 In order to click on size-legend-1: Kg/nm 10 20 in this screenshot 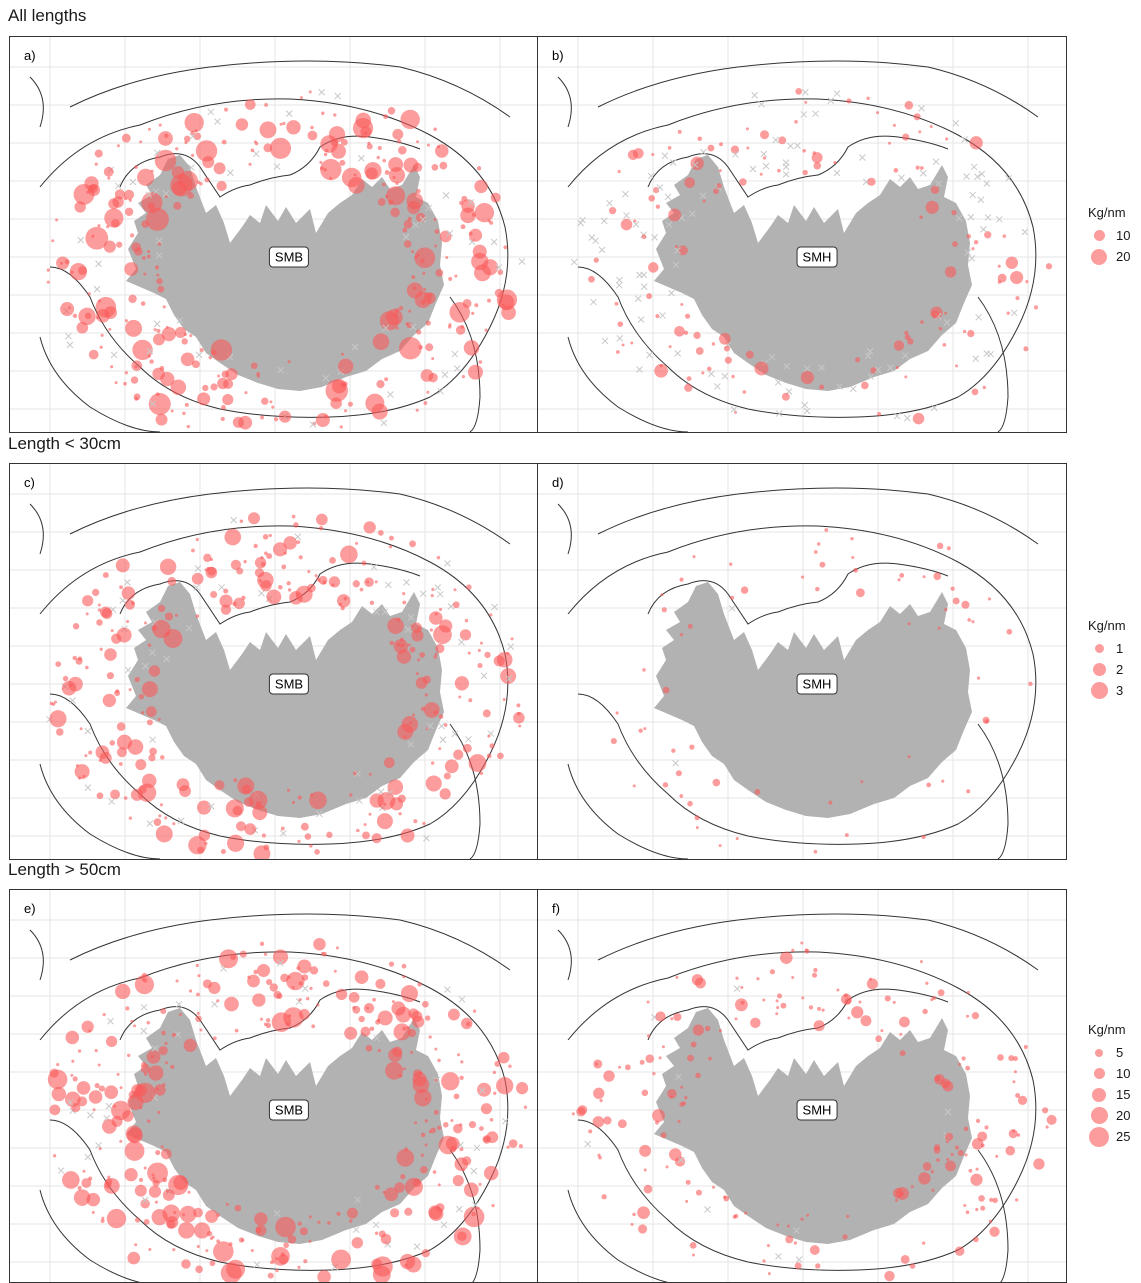, I will do `click(1109, 236)`.